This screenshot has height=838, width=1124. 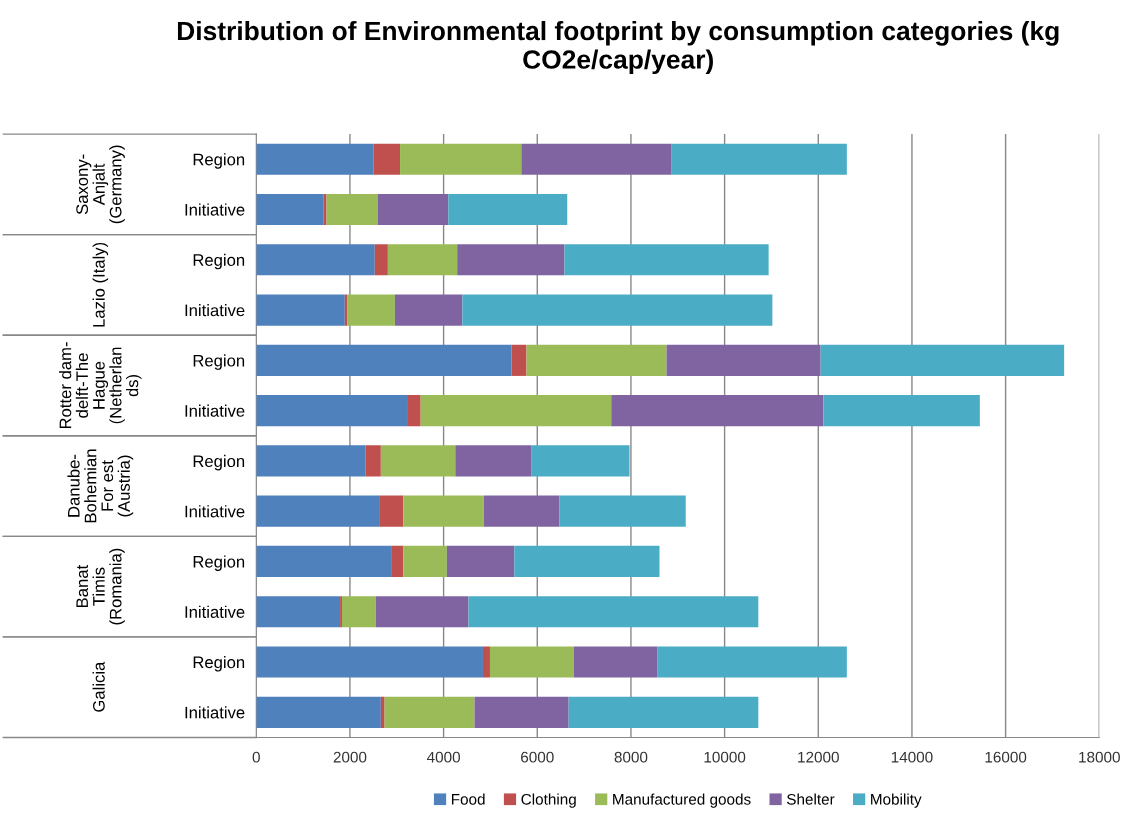 What do you see at coordinates (98, 686) in the screenshot?
I see `text: Galicia` at bounding box center [98, 686].